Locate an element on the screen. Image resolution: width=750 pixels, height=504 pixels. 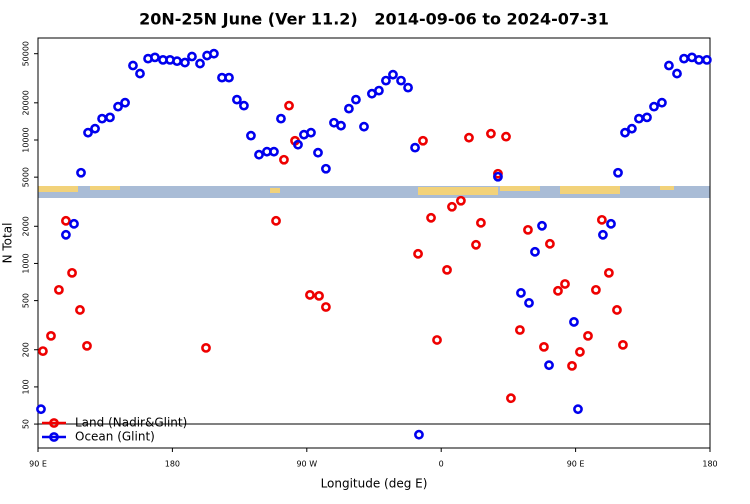
map-strip is located at coordinates (374, 192).